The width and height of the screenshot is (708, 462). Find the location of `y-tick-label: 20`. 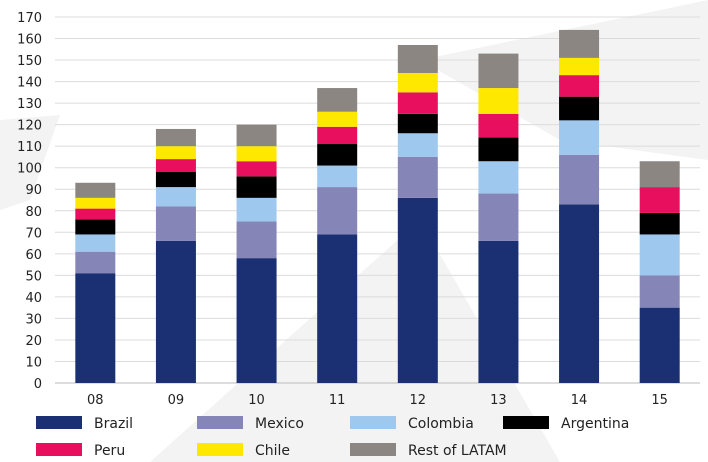

y-tick-label: 20 is located at coordinates (33, 341).